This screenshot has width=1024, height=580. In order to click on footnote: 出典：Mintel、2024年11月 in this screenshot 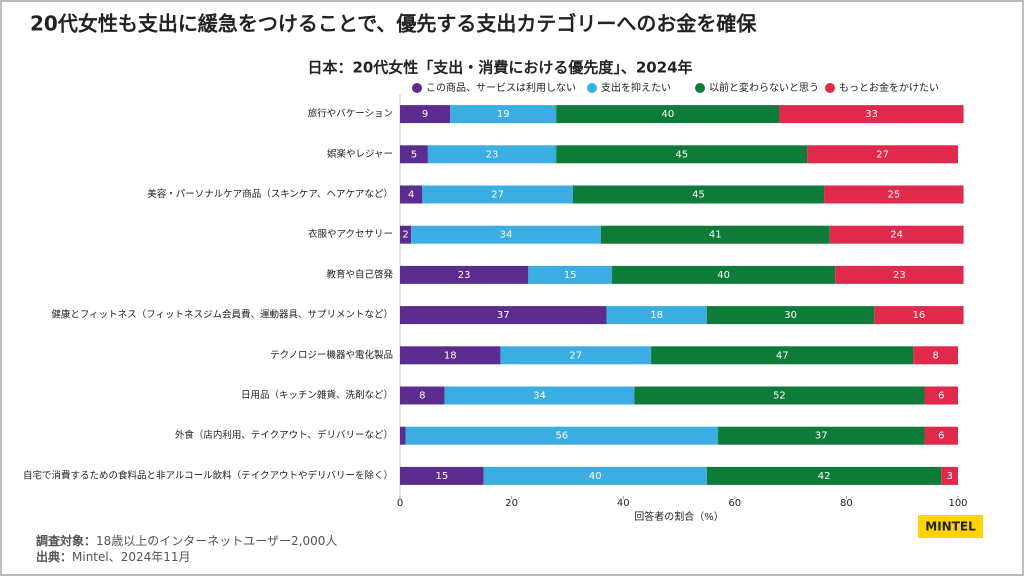, I will do `click(113, 556)`.